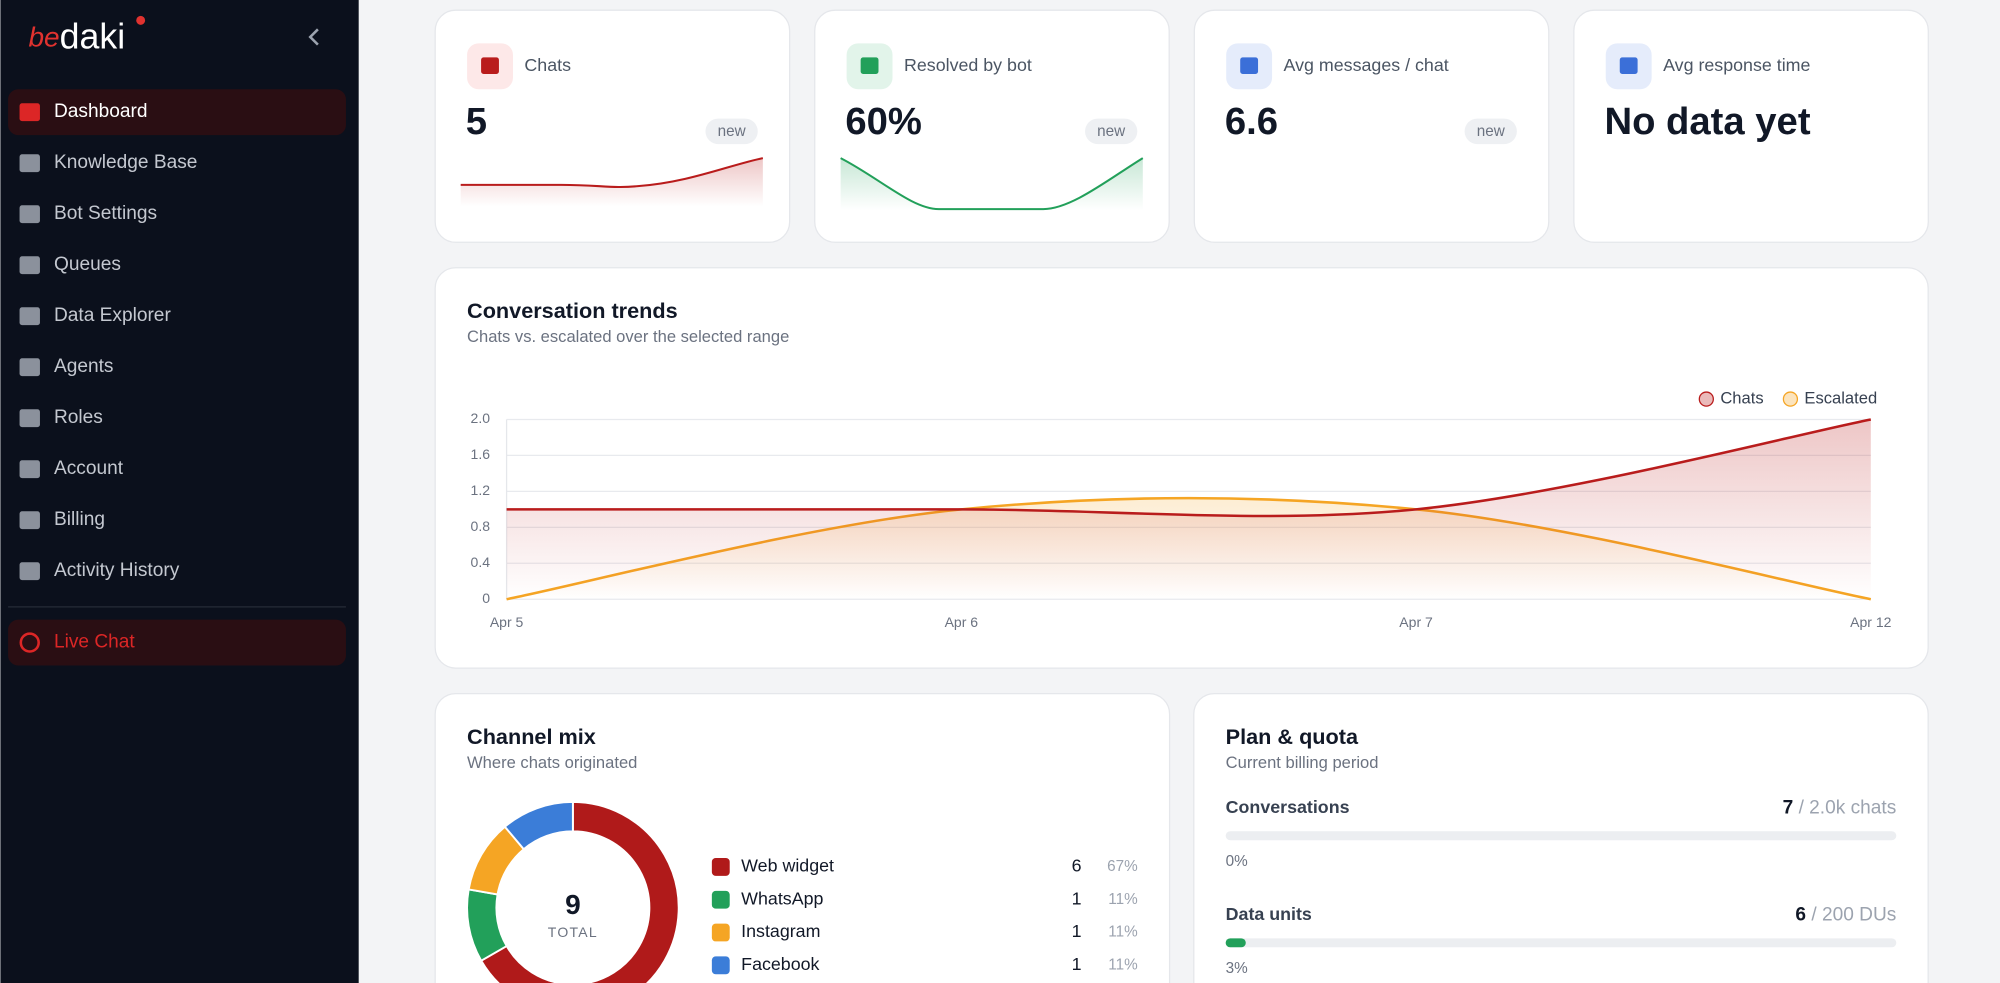 The height and width of the screenshot is (983, 2000). Describe the element at coordinates (141, 20) in the screenshot. I see `logo-dot` at that location.